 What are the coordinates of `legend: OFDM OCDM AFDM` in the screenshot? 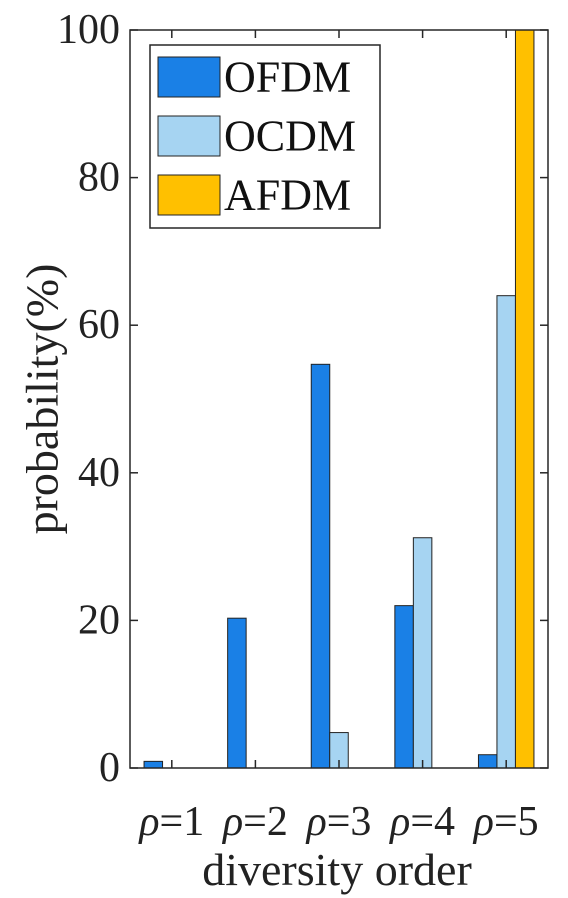 It's located at (265, 136).